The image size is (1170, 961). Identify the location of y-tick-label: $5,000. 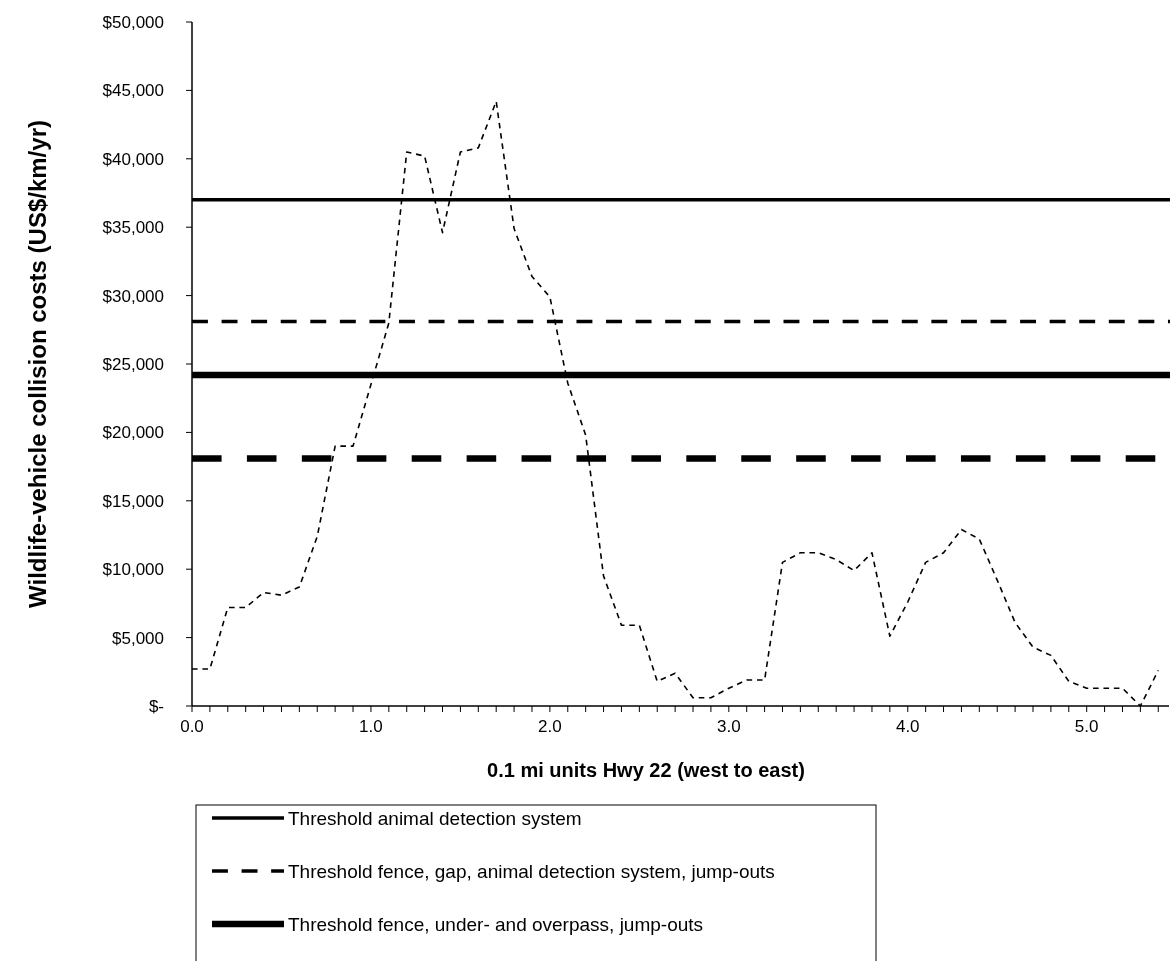
(138, 638).